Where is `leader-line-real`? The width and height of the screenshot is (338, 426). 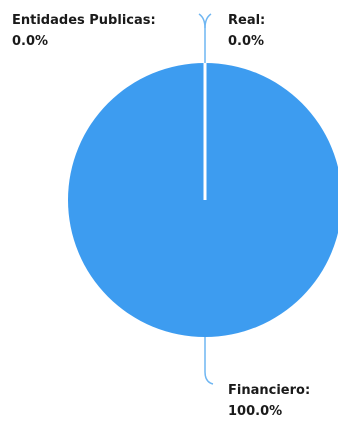 leader-line-real is located at coordinates (208, 21).